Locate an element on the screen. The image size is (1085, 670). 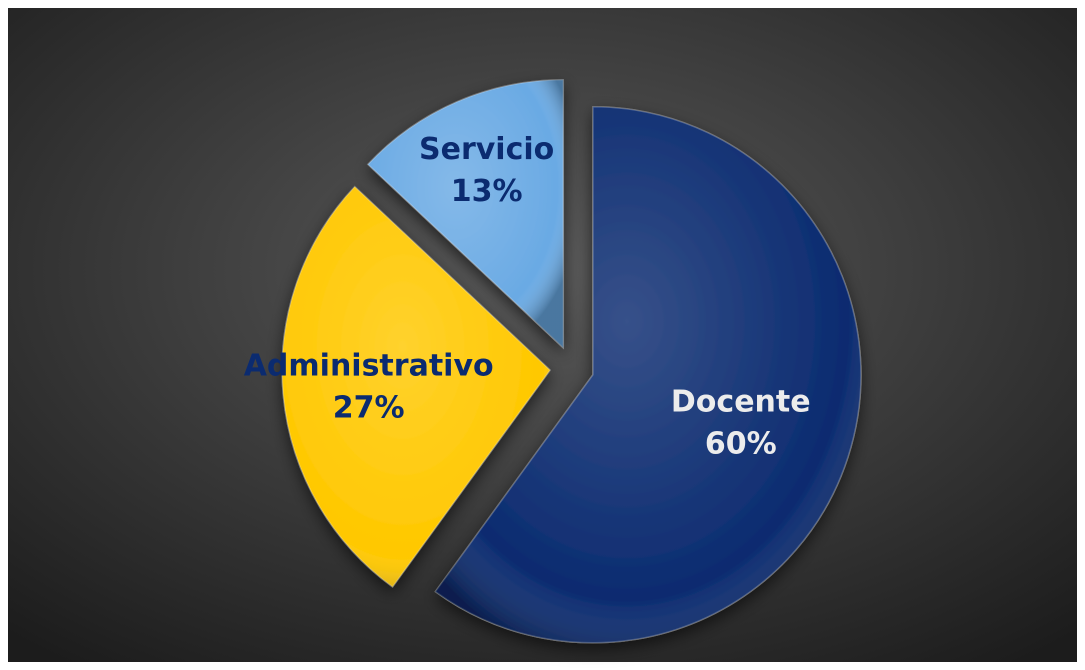
slice-label: Servicio is located at coordinates (486, 149).